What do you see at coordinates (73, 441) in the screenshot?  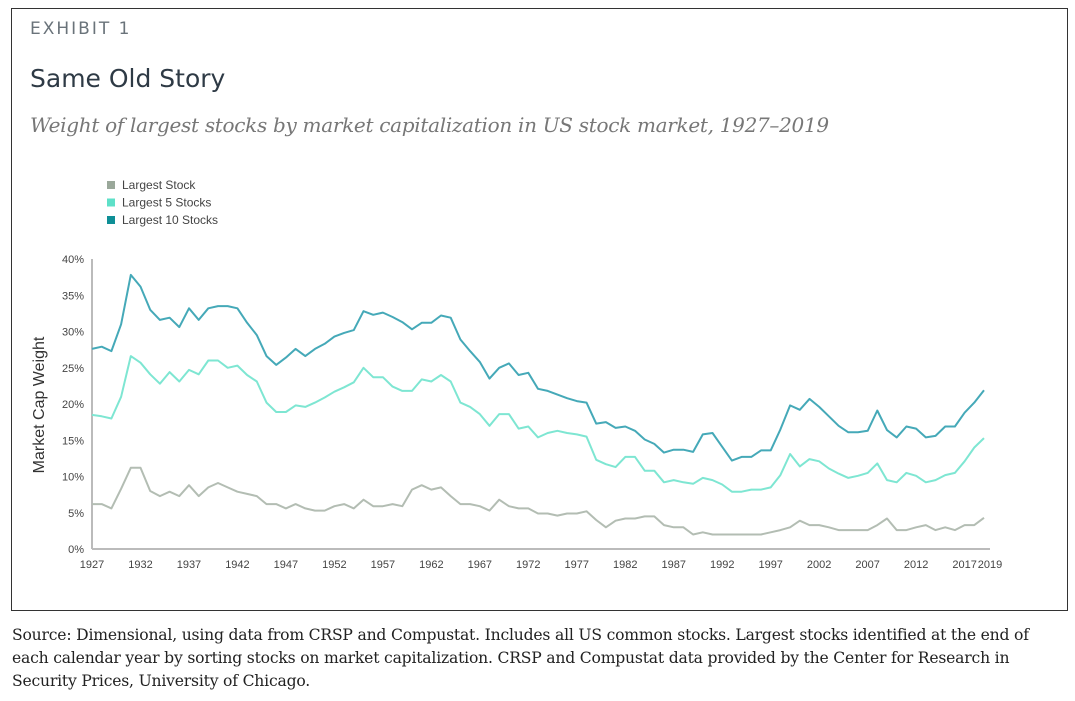 I see `y-tick-label: 15%` at bounding box center [73, 441].